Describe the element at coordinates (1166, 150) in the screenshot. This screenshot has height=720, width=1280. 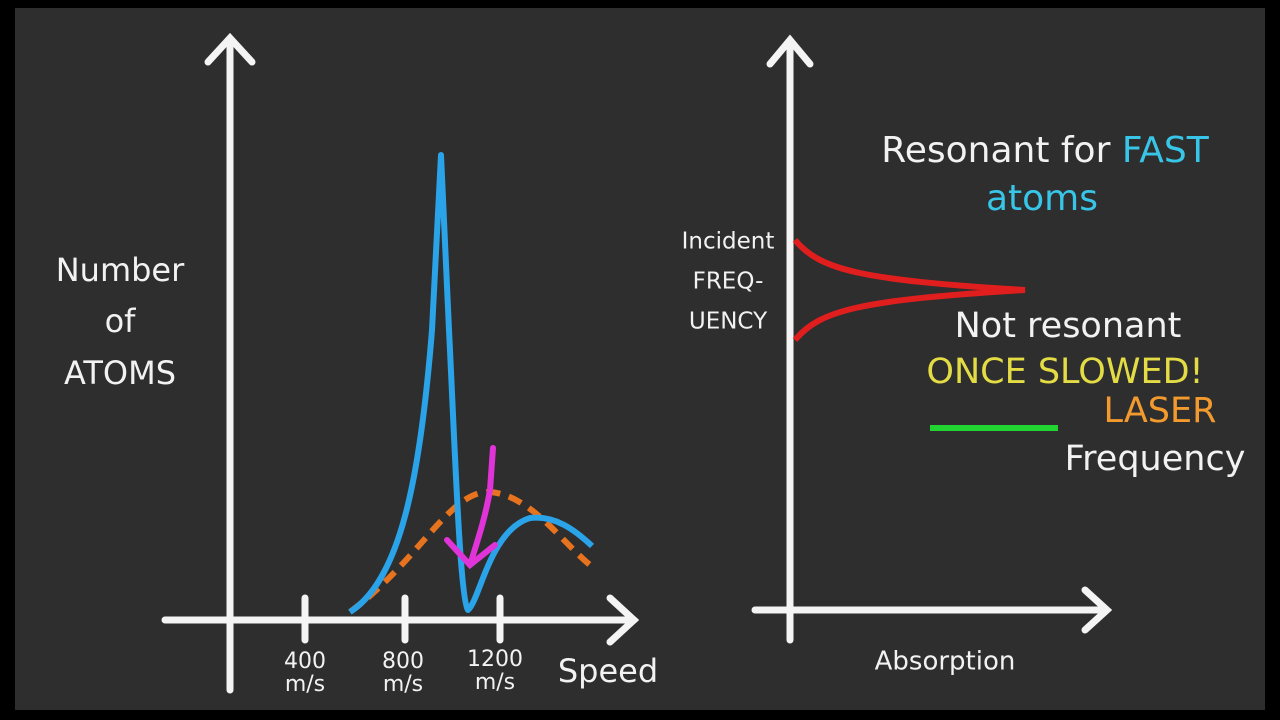
I see `resonant-highlight: FAST` at that location.